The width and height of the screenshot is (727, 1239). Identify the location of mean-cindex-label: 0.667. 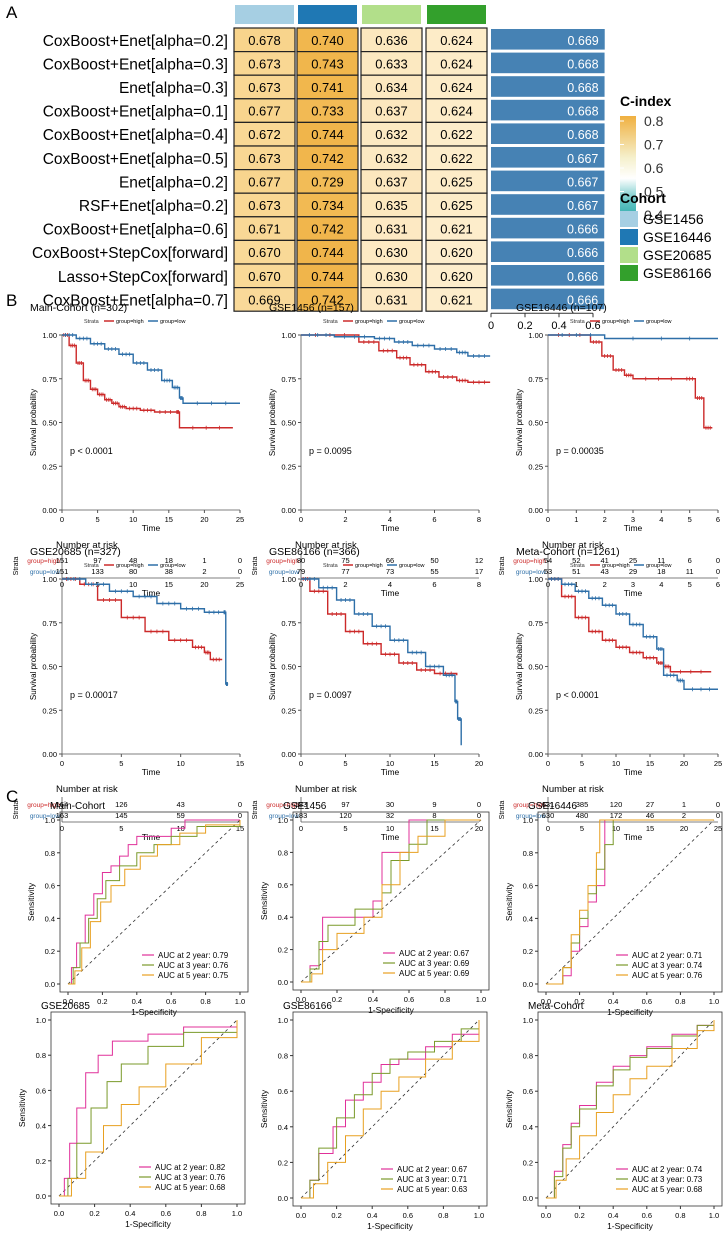
(582, 159).